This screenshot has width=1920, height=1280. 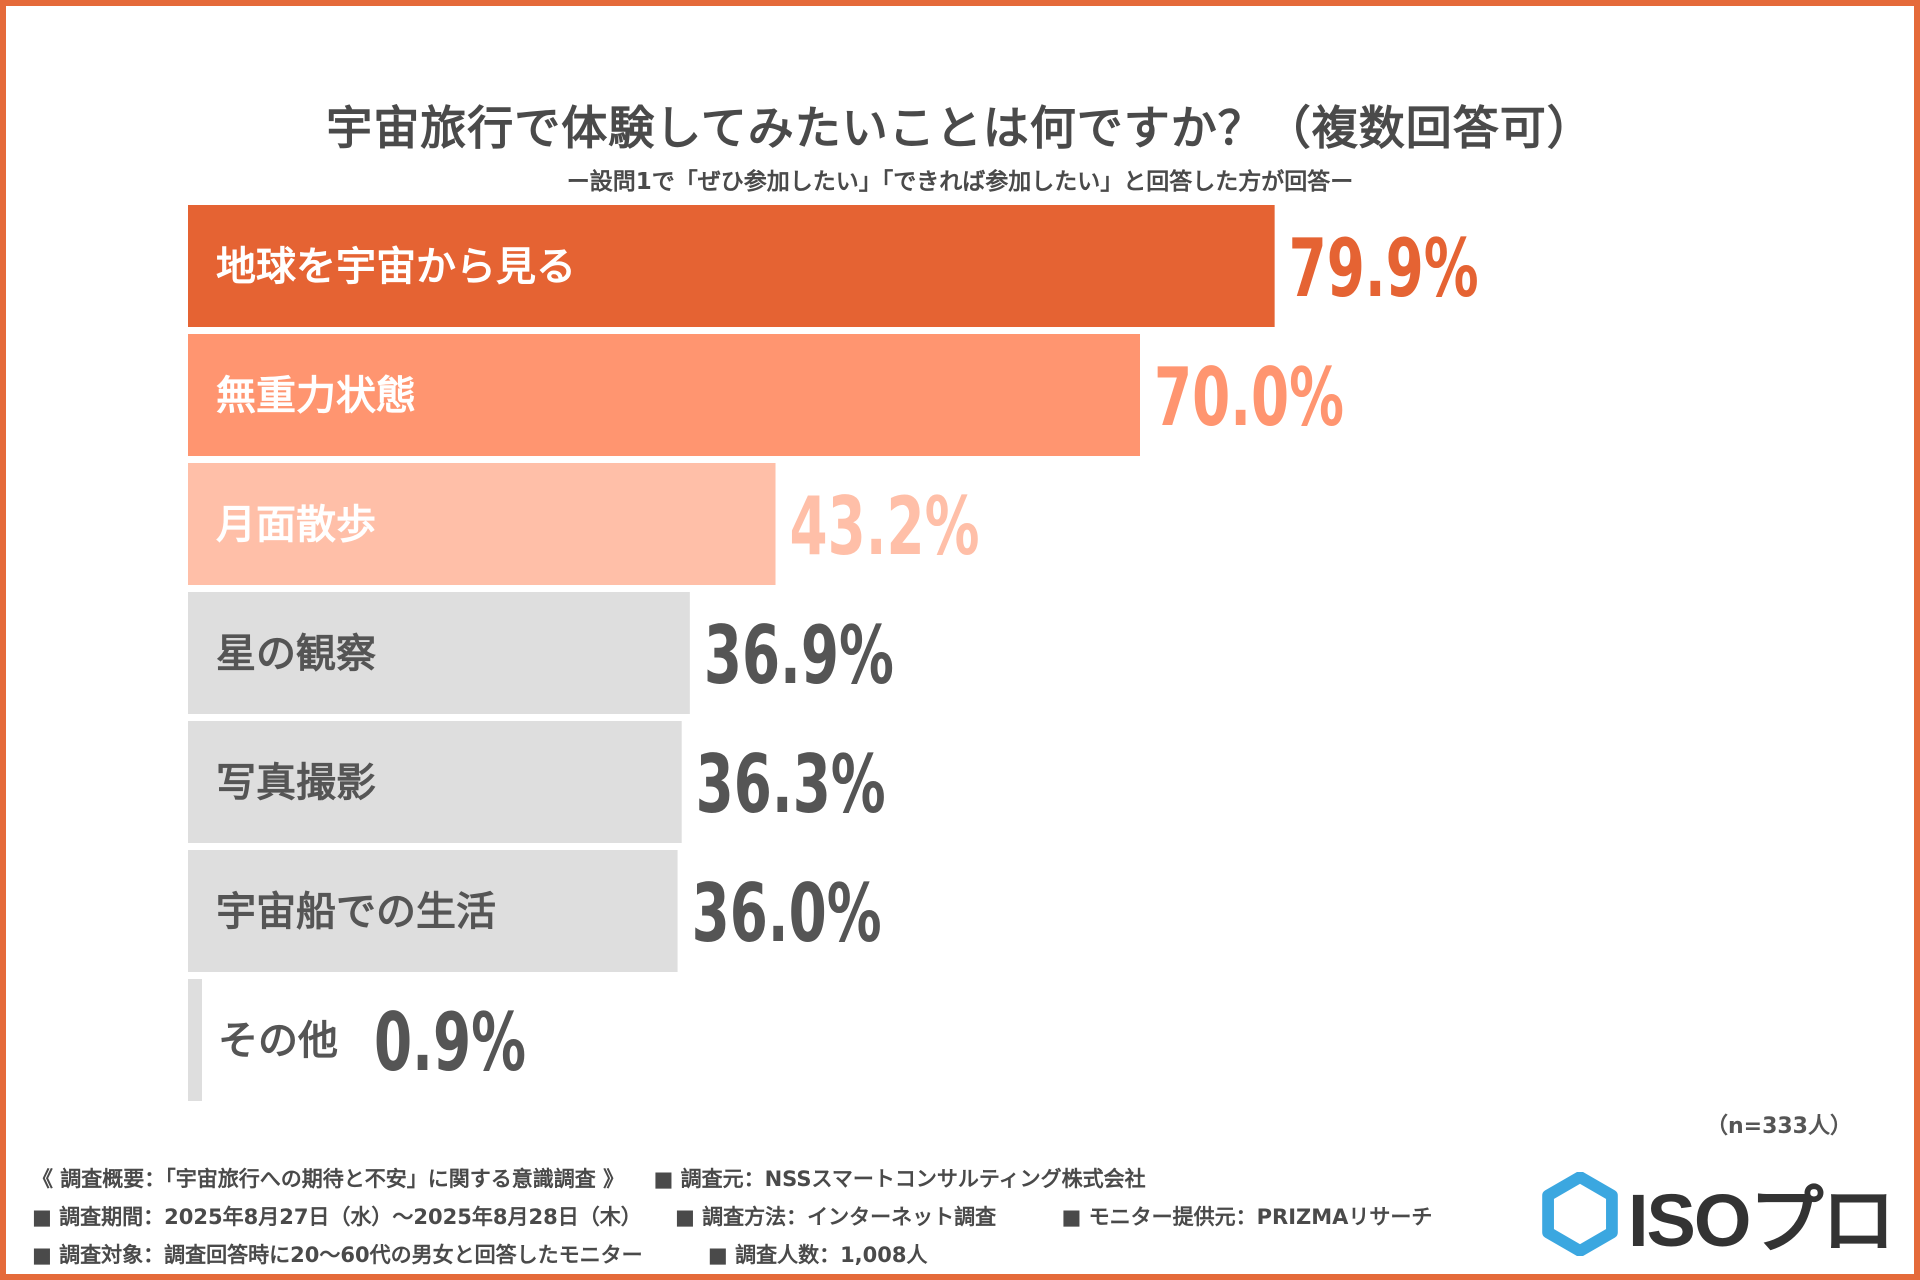 What do you see at coordinates (337, 1255) in the screenshot?
I see `survey-target: ■ 調査対象：調査回答時に20～60代の男女と回答したモニター` at bounding box center [337, 1255].